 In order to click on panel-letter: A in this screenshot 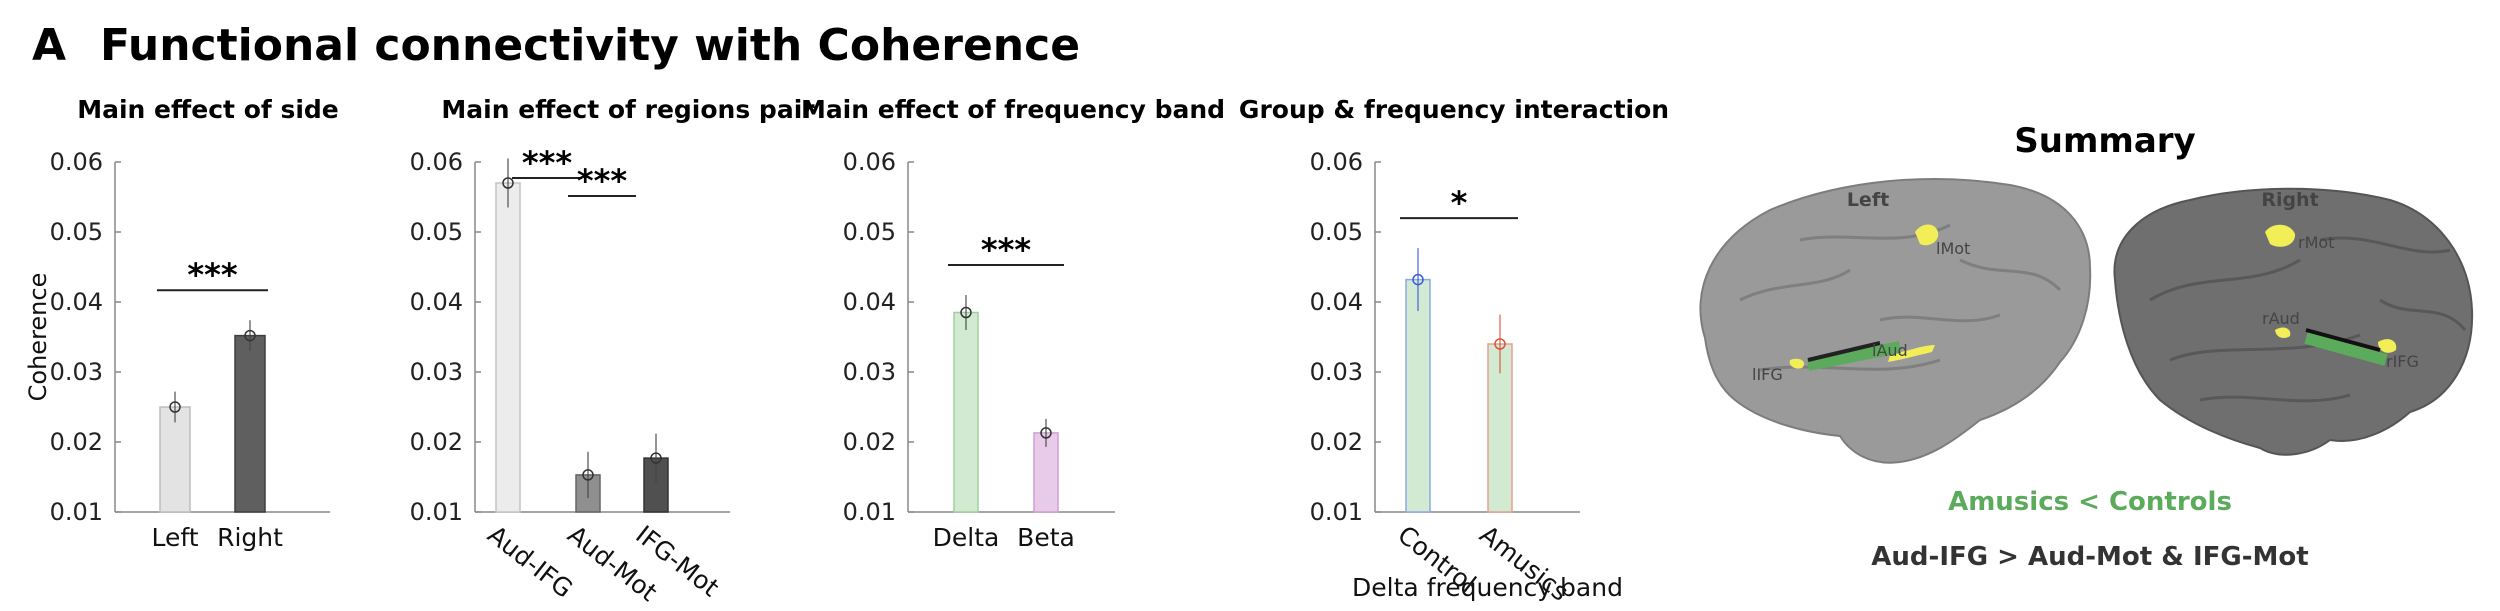, I will do `click(49, 45)`.